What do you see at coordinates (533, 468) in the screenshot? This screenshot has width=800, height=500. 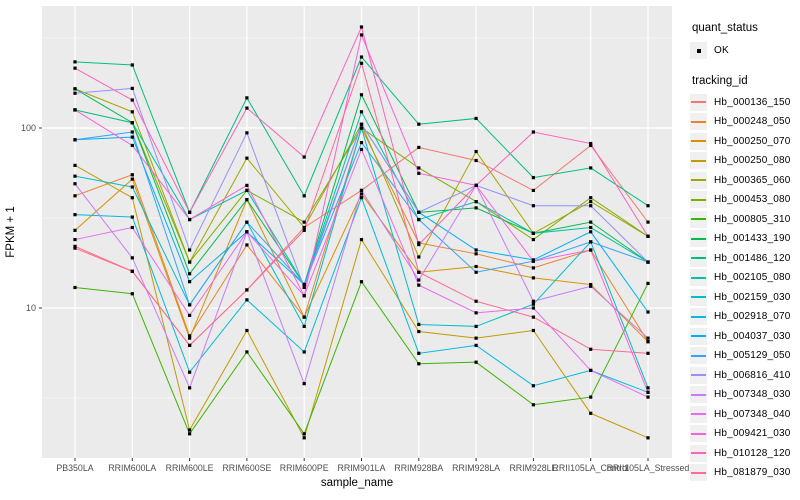 I see `x-tick-label: RRIM928LE` at bounding box center [533, 468].